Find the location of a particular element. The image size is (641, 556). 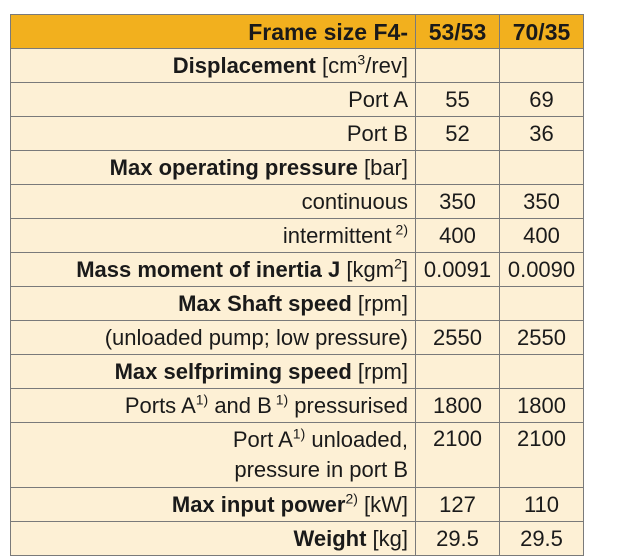

row-label-text: and B is located at coordinates (240, 405).